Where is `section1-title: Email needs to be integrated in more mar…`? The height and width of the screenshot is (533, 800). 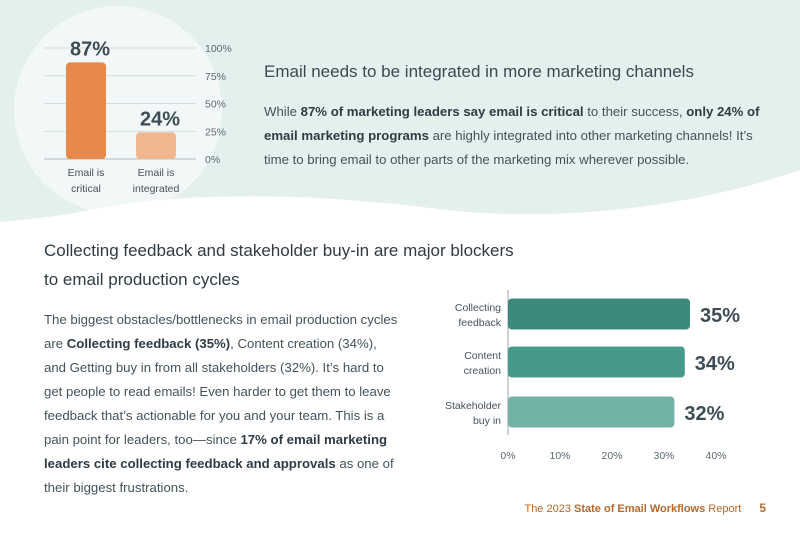
section1-title: Email needs to be integrated in more mar… is located at coordinates (479, 71).